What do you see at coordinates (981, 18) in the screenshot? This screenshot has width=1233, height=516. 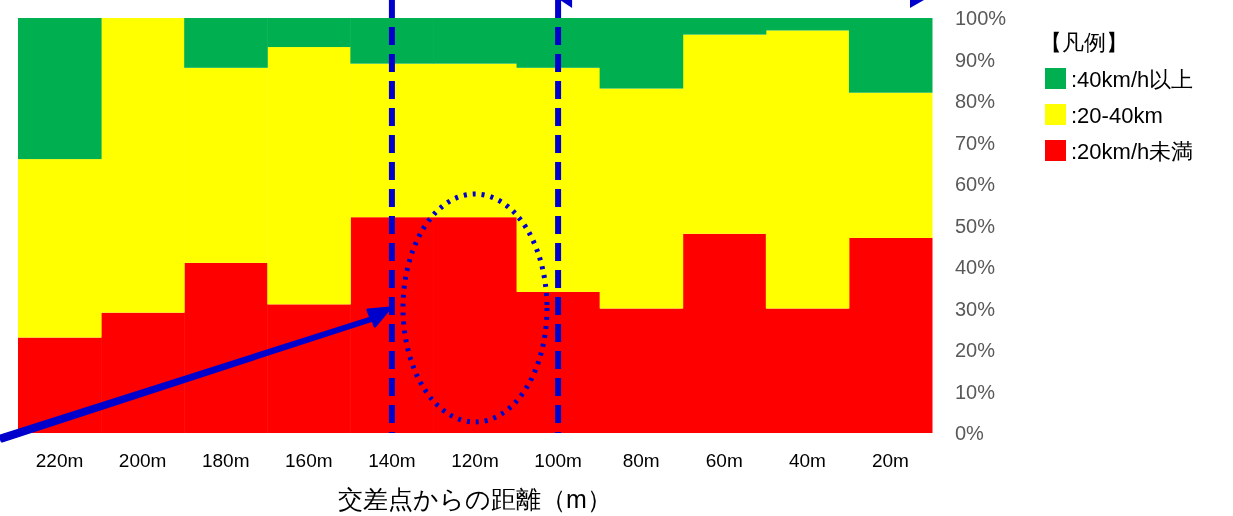 I see `y-tick-label: 100%` at bounding box center [981, 18].